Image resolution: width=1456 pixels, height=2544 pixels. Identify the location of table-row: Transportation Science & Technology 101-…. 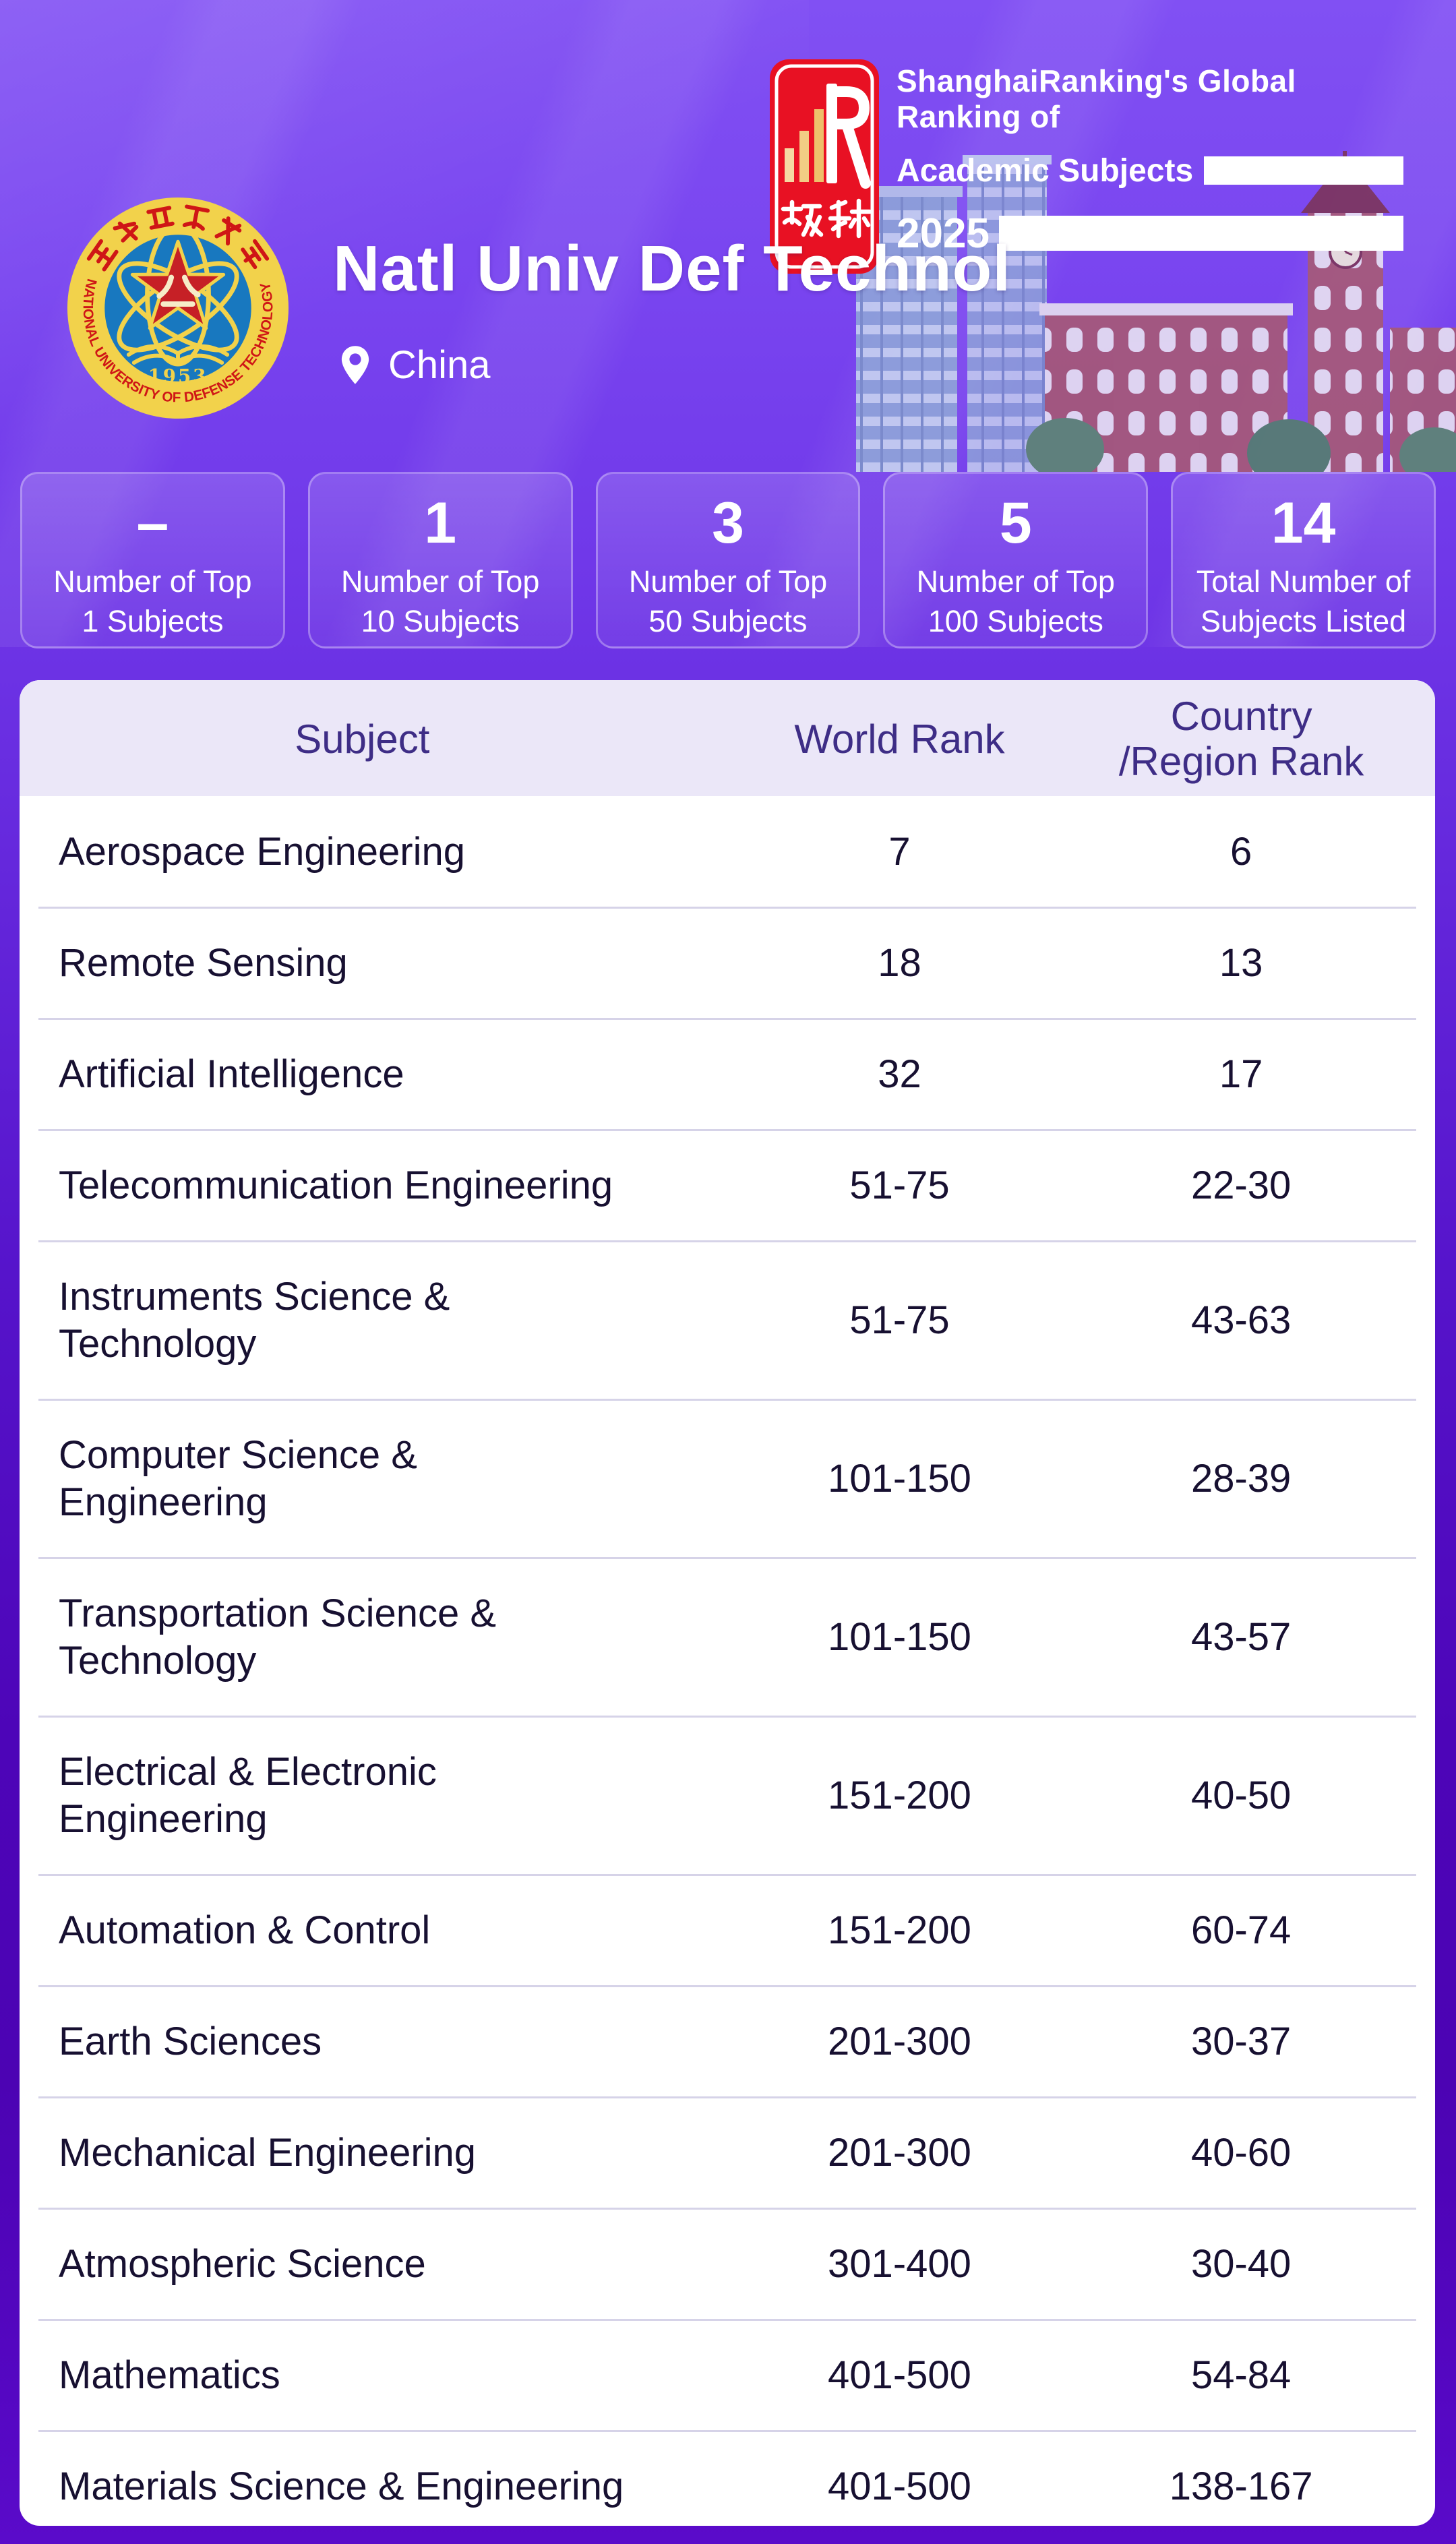
(727, 1637).